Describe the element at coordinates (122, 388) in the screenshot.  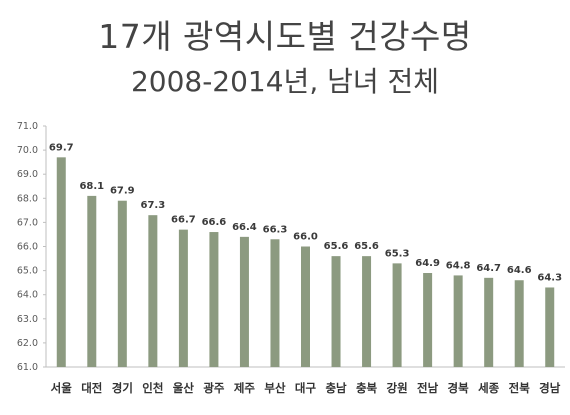
I see `x-tick-label: 경기` at that location.